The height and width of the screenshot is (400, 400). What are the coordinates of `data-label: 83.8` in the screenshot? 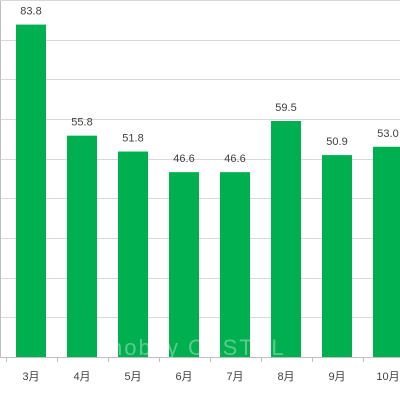 It's located at (30, 12).